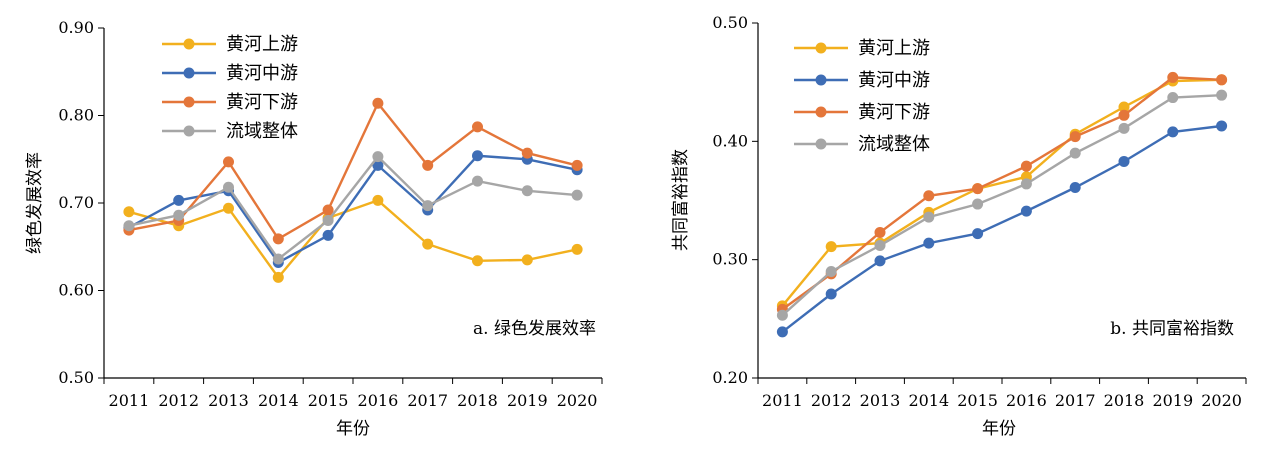 The height and width of the screenshot is (452, 1268). I want to click on legend-label: 黄河中游, so click(262, 73).